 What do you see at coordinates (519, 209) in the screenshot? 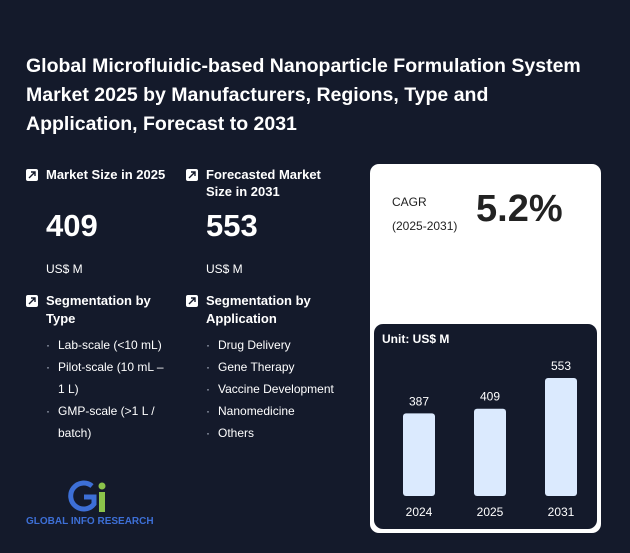
I see `cagr-value: 5.2%` at bounding box center [519, 209].